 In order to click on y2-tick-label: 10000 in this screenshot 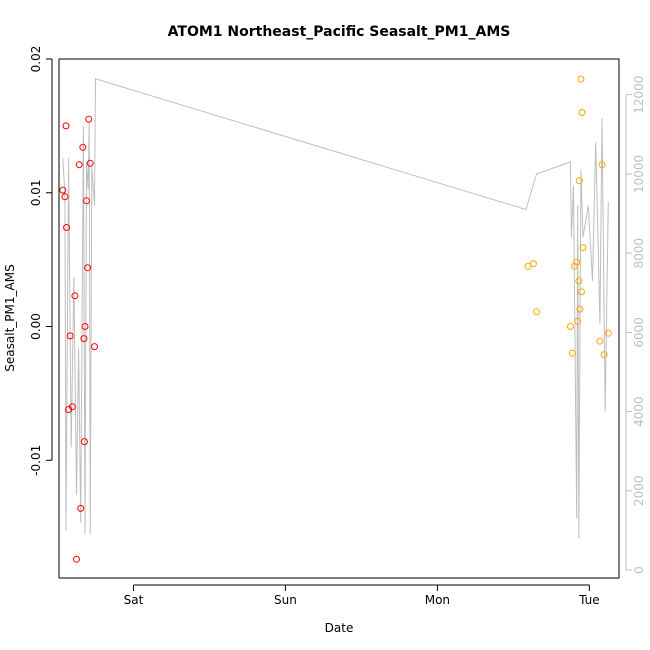, I will do `click(639, 174)`.